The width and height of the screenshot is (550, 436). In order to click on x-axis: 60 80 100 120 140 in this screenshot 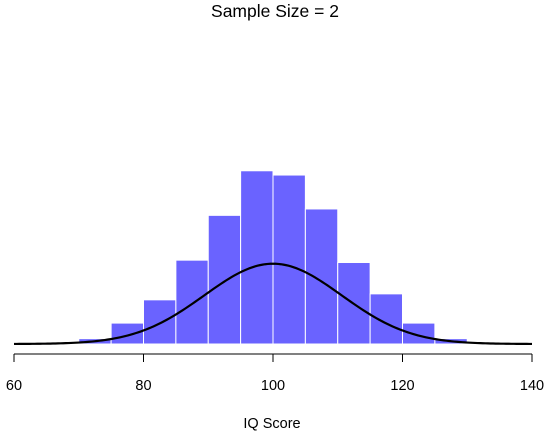, I will do `click(275, 373)`.